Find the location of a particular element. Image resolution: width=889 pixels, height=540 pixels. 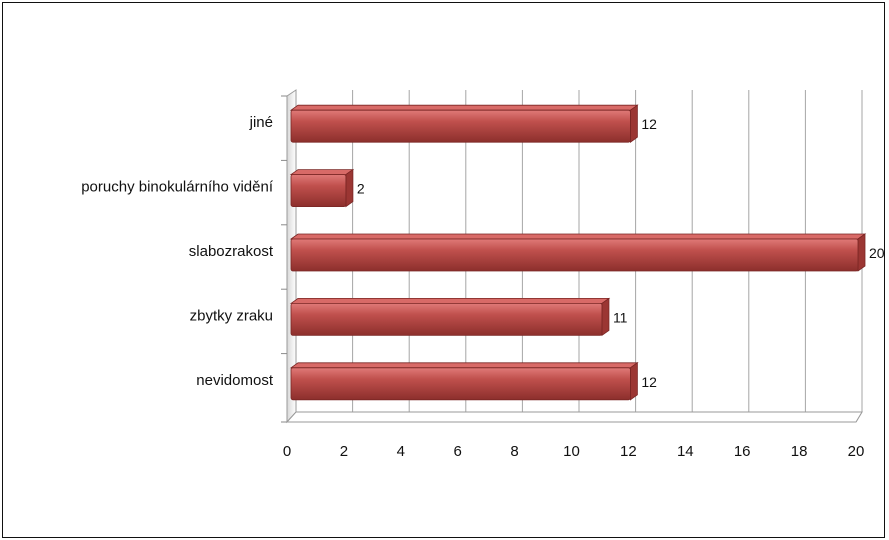

x-tick-label: 16 is located at coordinates (742, 451).